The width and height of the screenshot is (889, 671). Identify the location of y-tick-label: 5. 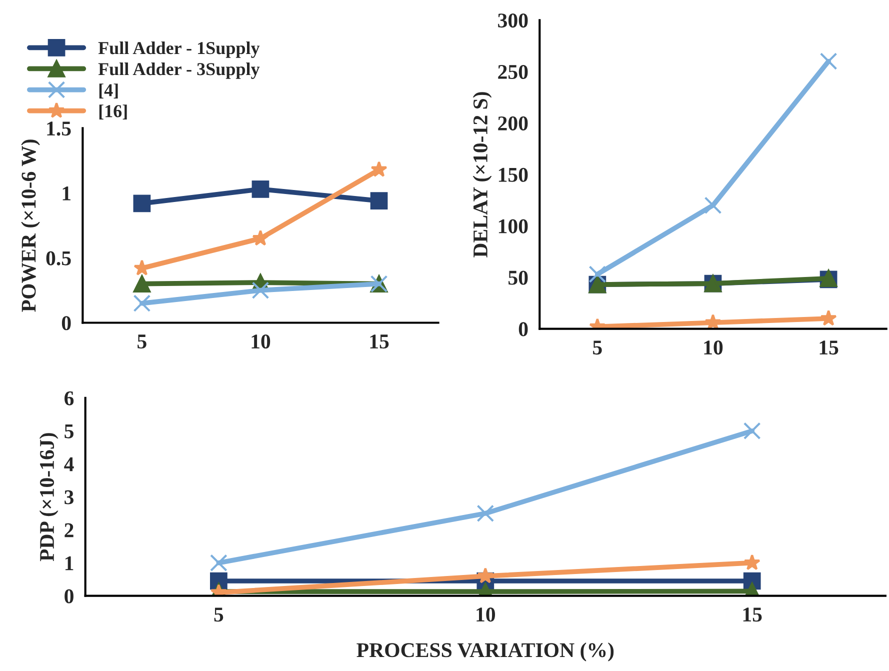
(69, 431).